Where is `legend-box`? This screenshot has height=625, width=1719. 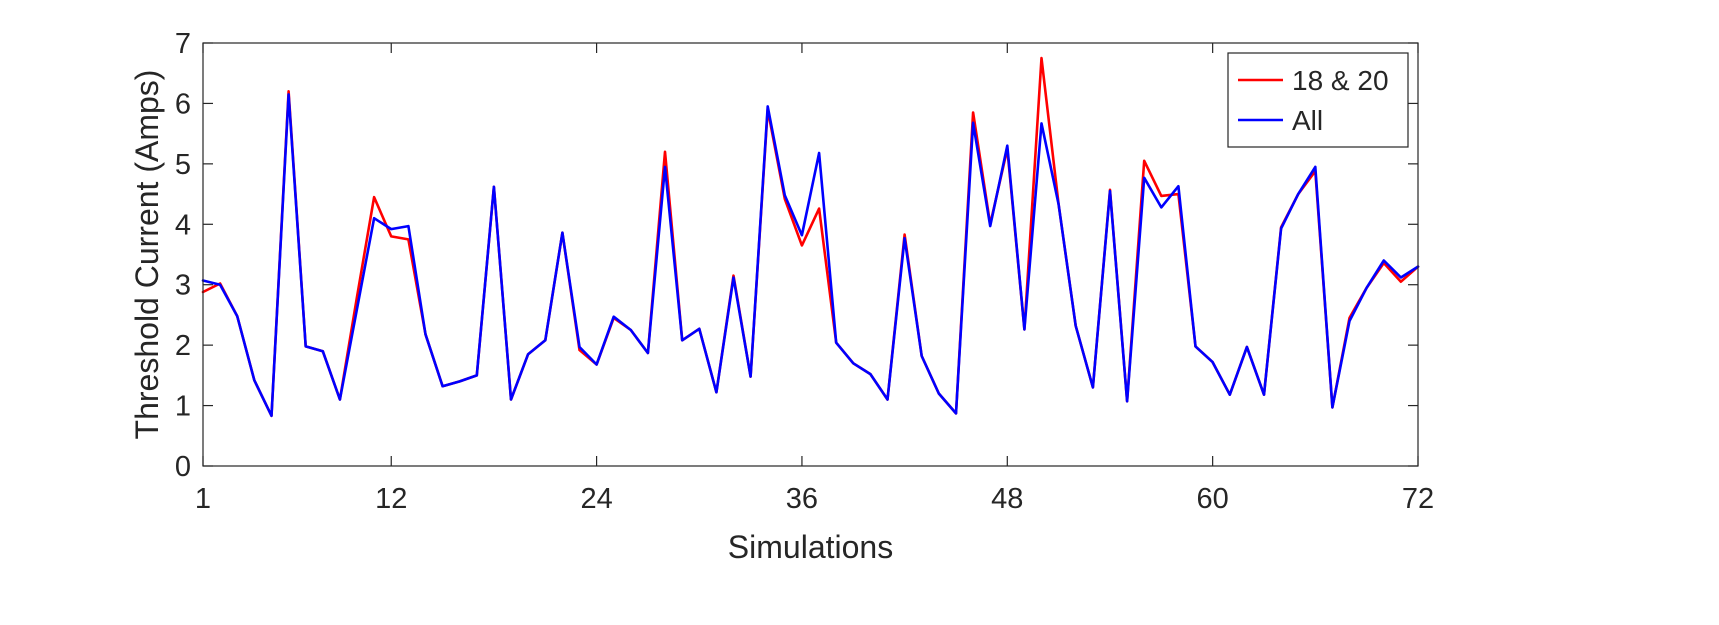 legend-box is located at coordinates (1318, 100).